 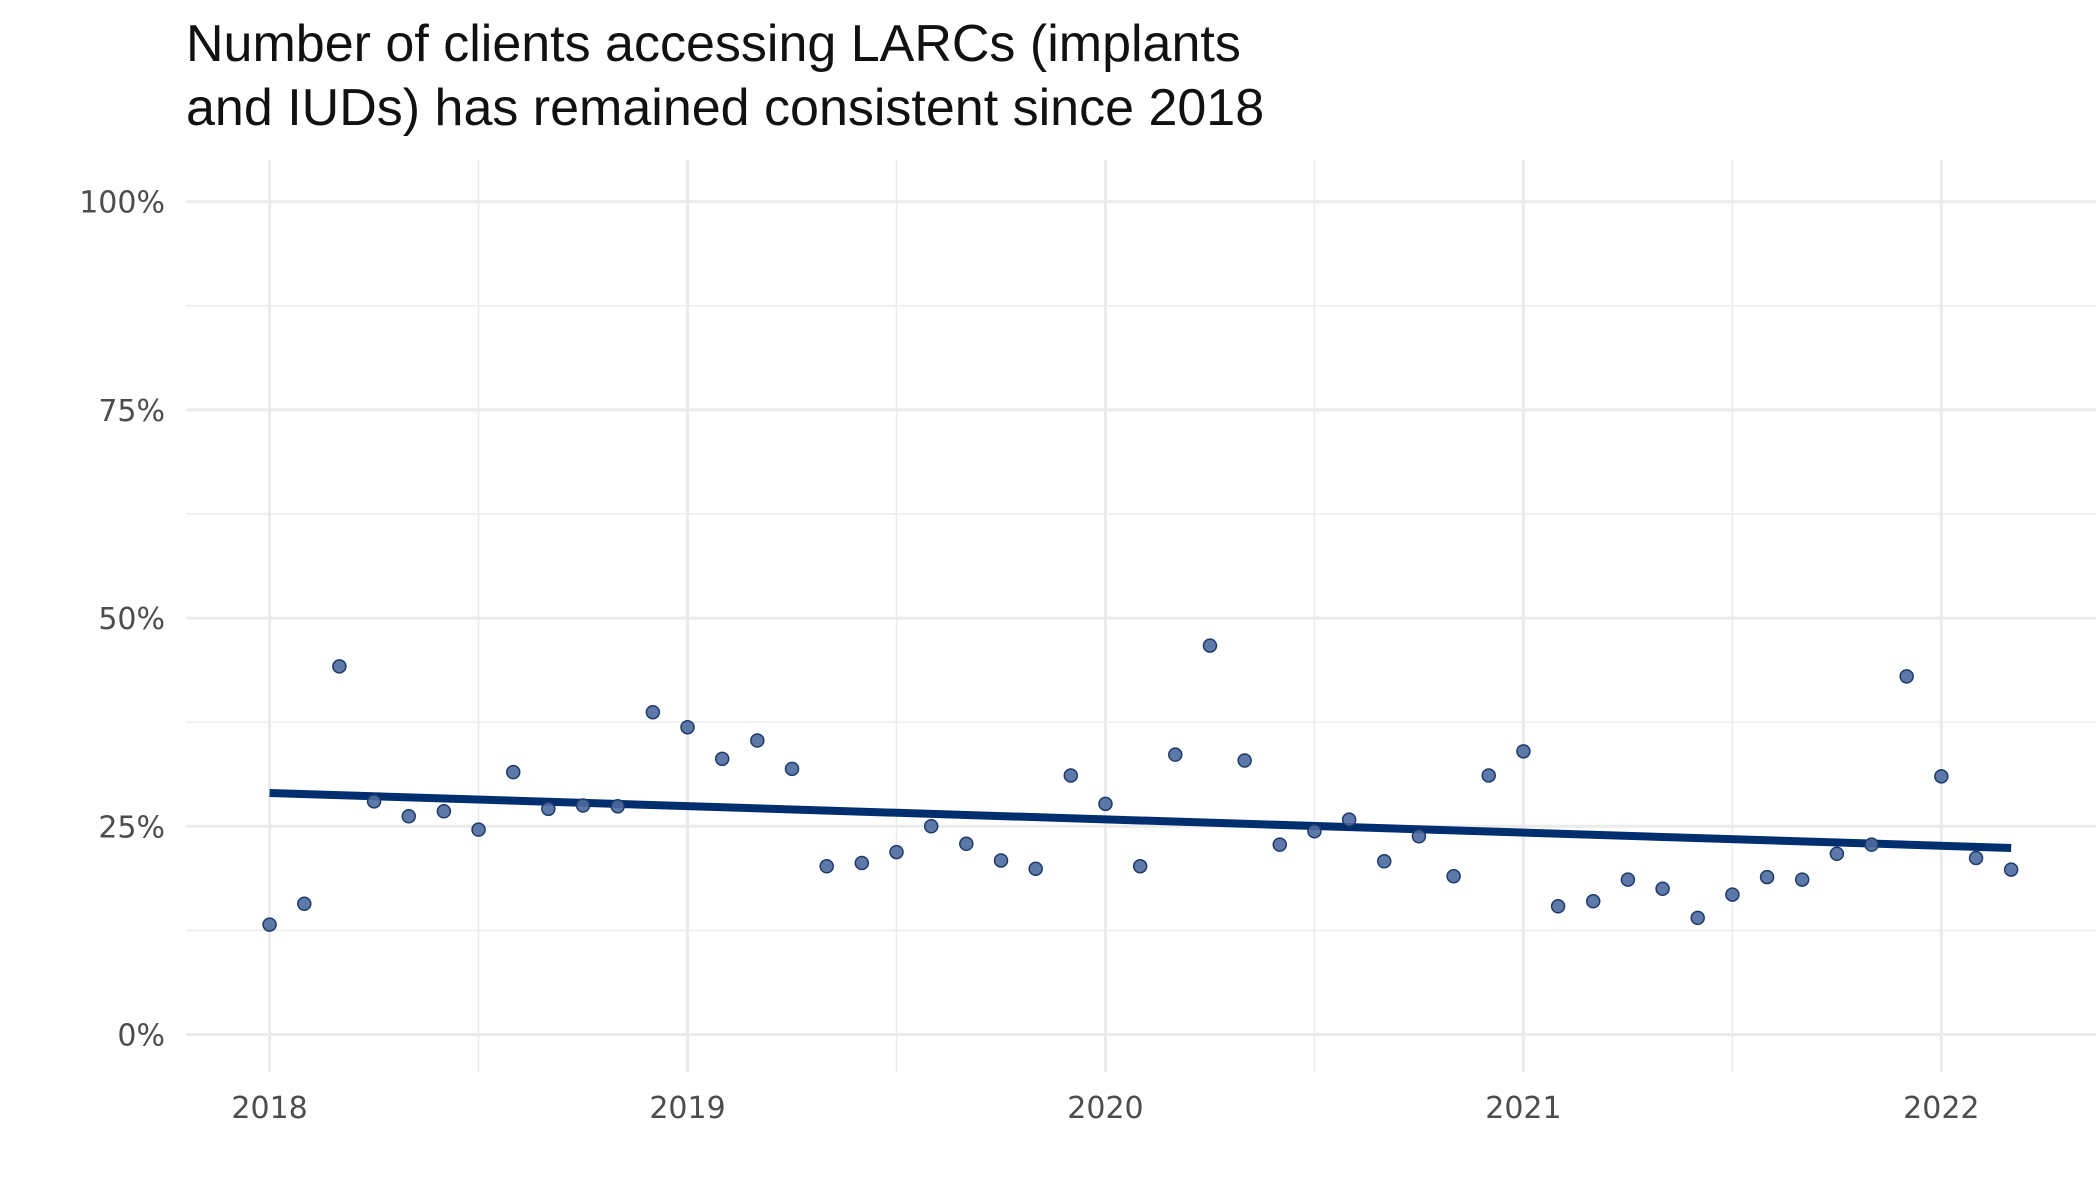 I want to click on x-tick-label: 2020, so click(x=1105, y=1108).